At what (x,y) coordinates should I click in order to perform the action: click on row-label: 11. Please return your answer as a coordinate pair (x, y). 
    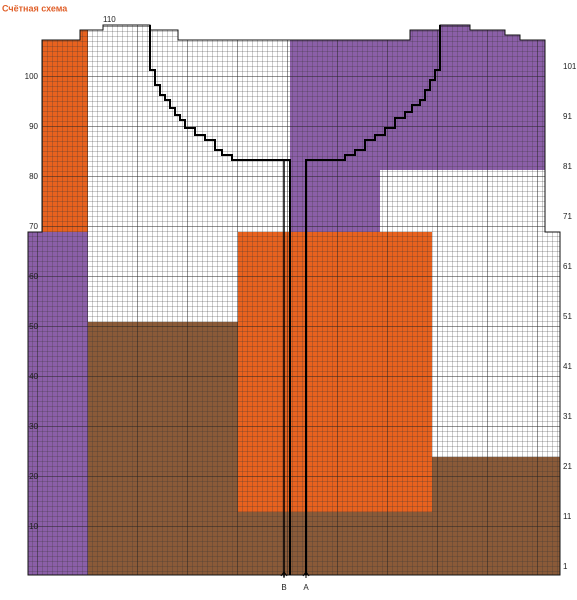
    Looking at the image, I should click on (567, 516).